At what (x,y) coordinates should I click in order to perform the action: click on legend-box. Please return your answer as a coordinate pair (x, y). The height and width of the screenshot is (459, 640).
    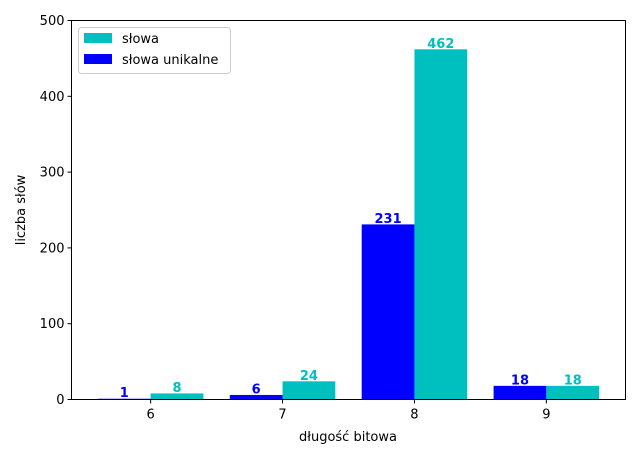
    Looking at the image, I should click on (154, 50).